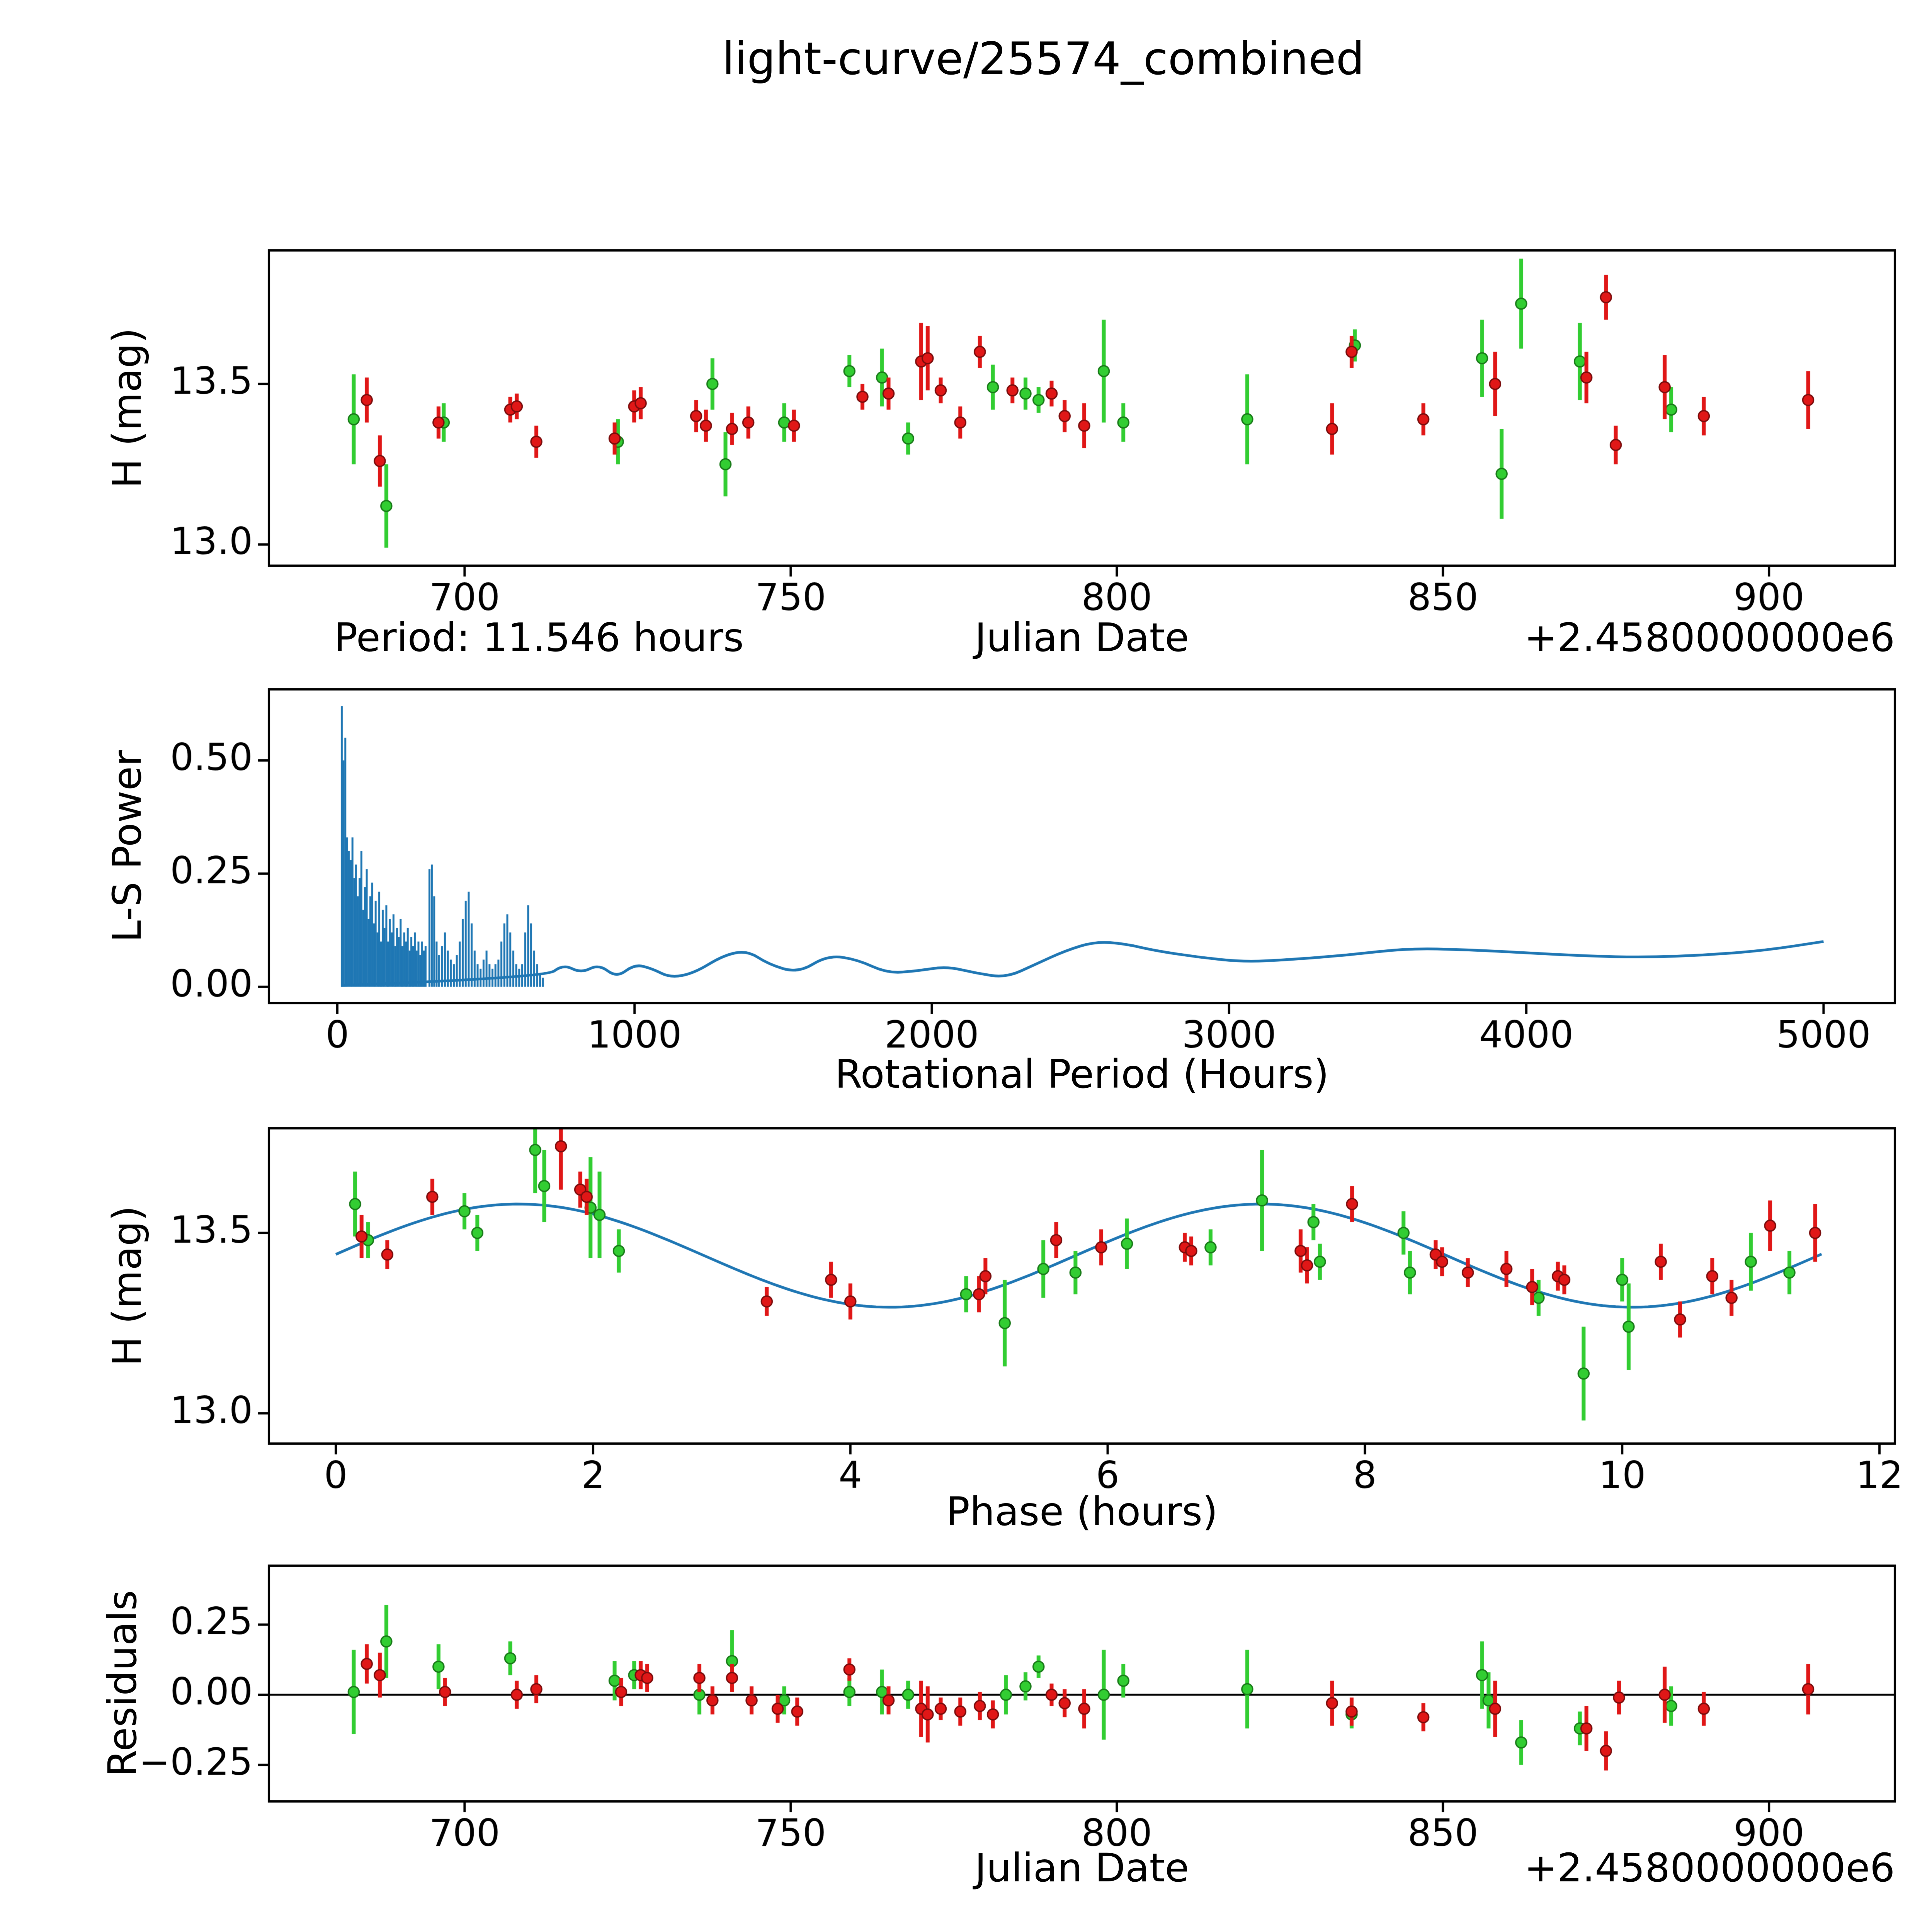  What do you see at coordinates (1082, 1074) in the screenshot?
I see `x-axis-label-rotational-period: Rotational Period (Hours)` at bounding box center [1082, 1074].